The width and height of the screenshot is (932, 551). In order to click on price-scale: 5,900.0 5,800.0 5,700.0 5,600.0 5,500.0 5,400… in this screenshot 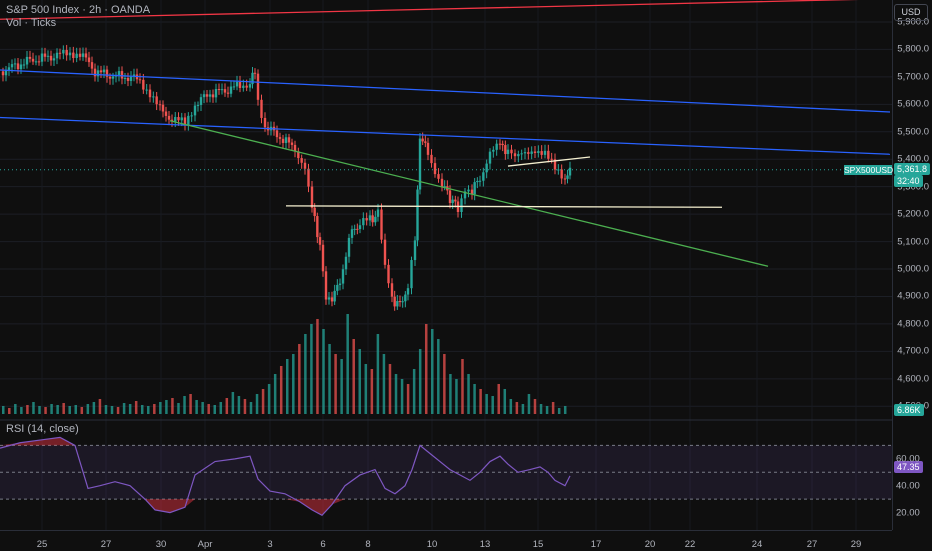, I will do `click(912, 265)`.